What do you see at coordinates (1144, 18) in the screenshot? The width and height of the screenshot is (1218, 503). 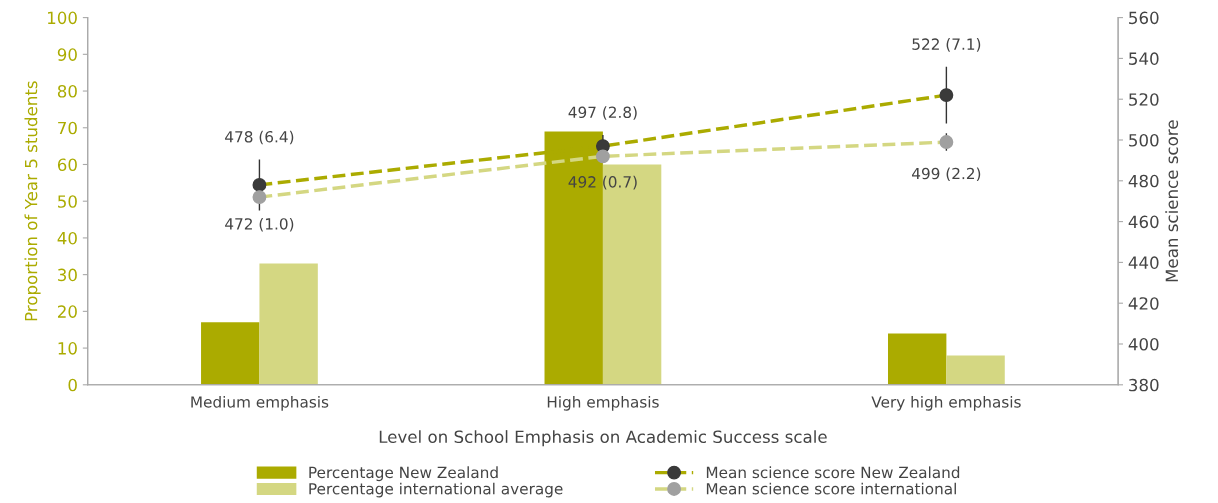 I see `y2-tick-label: 560` at bounding box center [1144, 18].